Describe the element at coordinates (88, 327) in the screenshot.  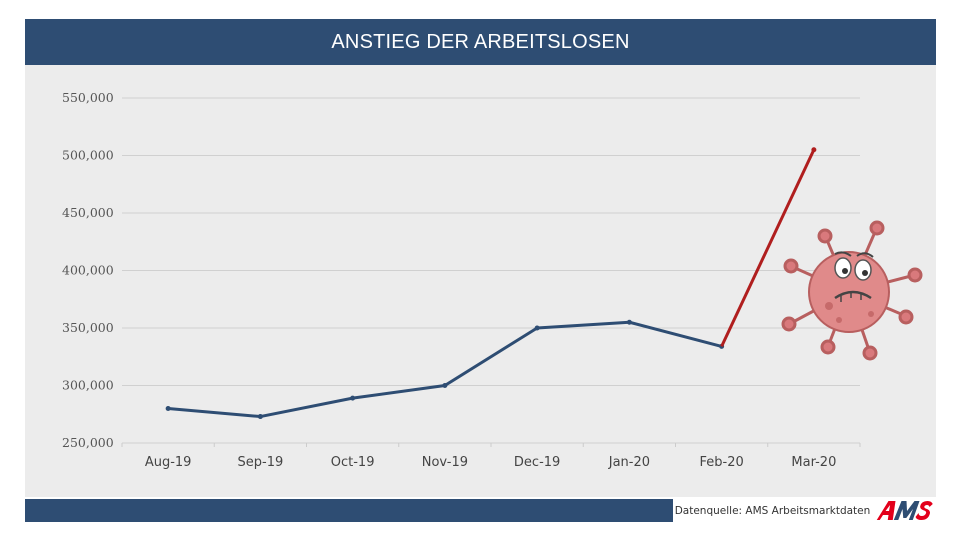
I see `y-tick-label: 350,000` at that location.